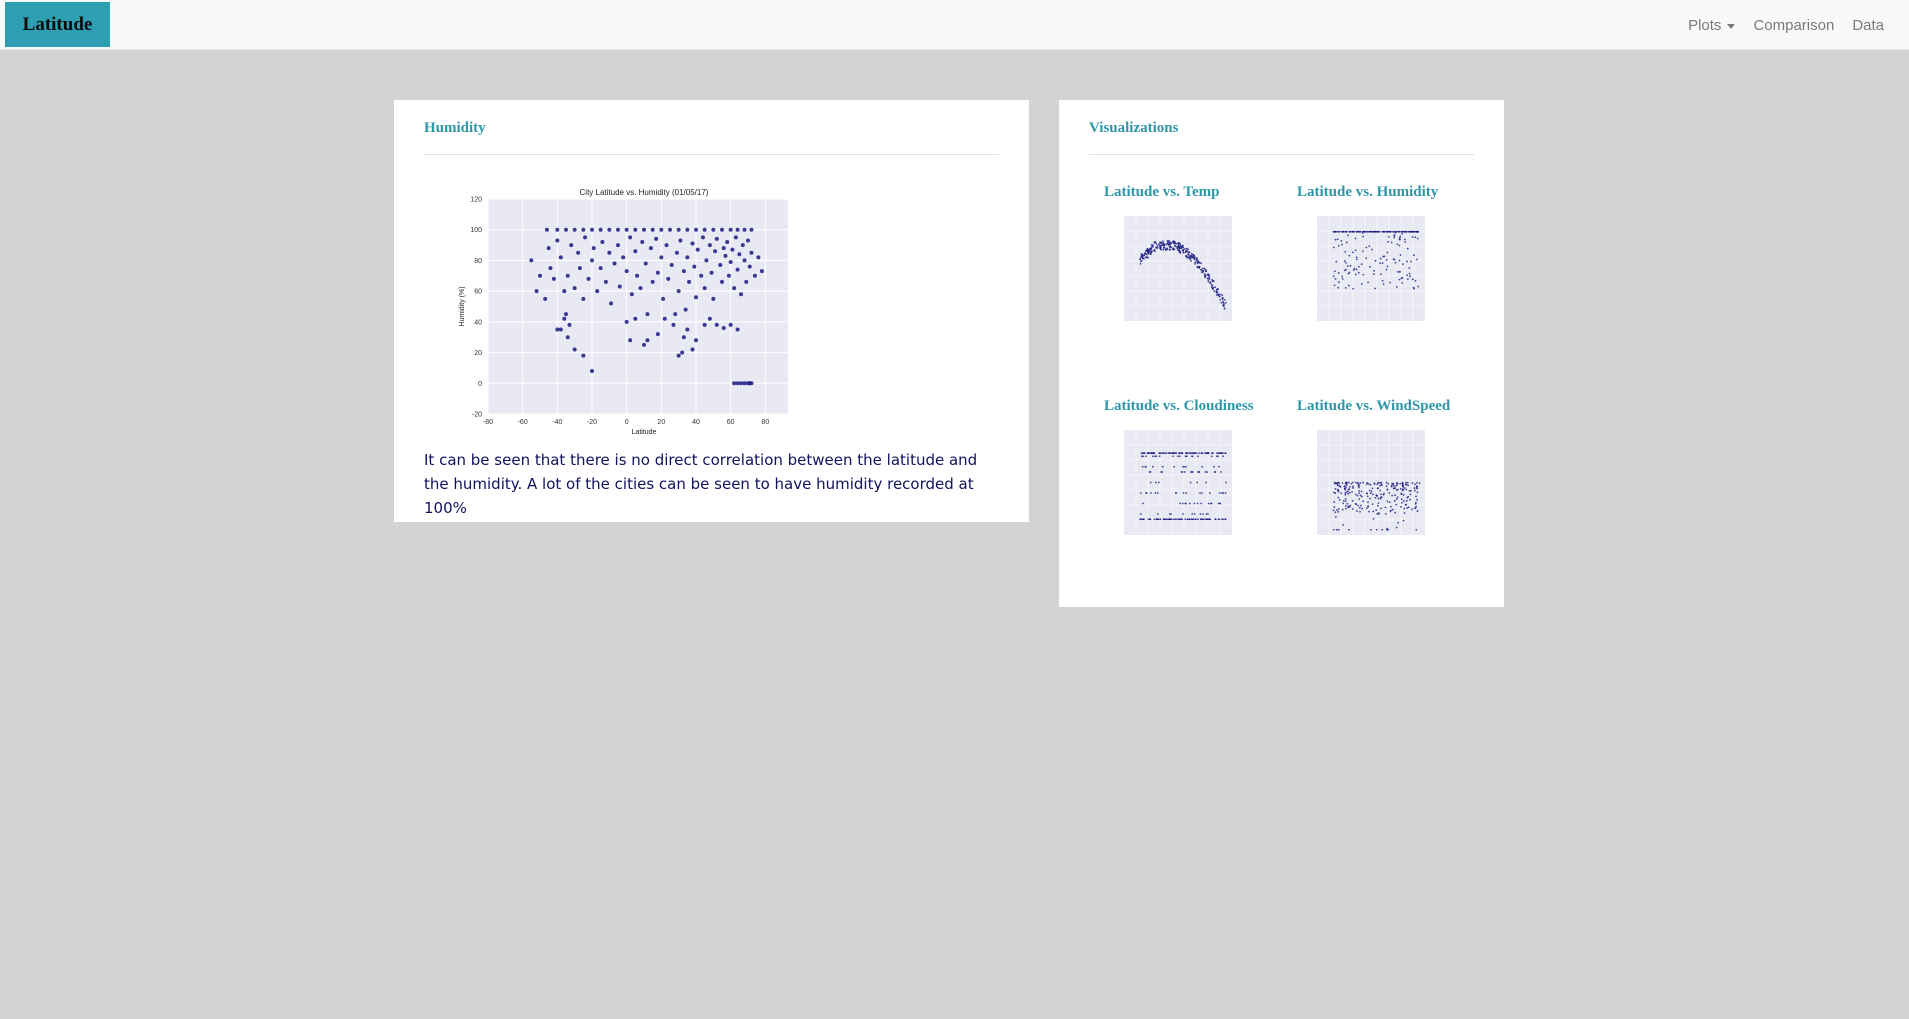 This screenshot has width=1909, height=1019. Describe the element at coordinates (478, 261) in the screenshot. I see `y-tick-label: 80` at that location.